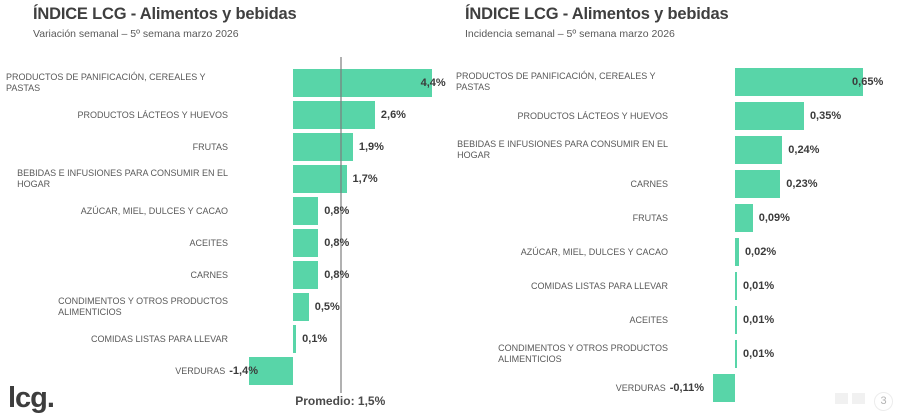 The image size is (900, 420). I want to click on page-number: 3, so click(883, 401).